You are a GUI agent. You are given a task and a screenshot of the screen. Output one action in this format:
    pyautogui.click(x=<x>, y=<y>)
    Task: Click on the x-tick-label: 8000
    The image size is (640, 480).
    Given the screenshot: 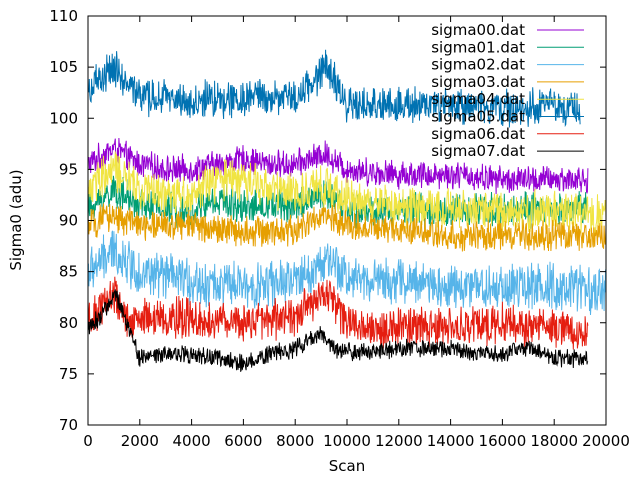 What is the action you would take?
    pyautogui.click(x=295, y=441)
    